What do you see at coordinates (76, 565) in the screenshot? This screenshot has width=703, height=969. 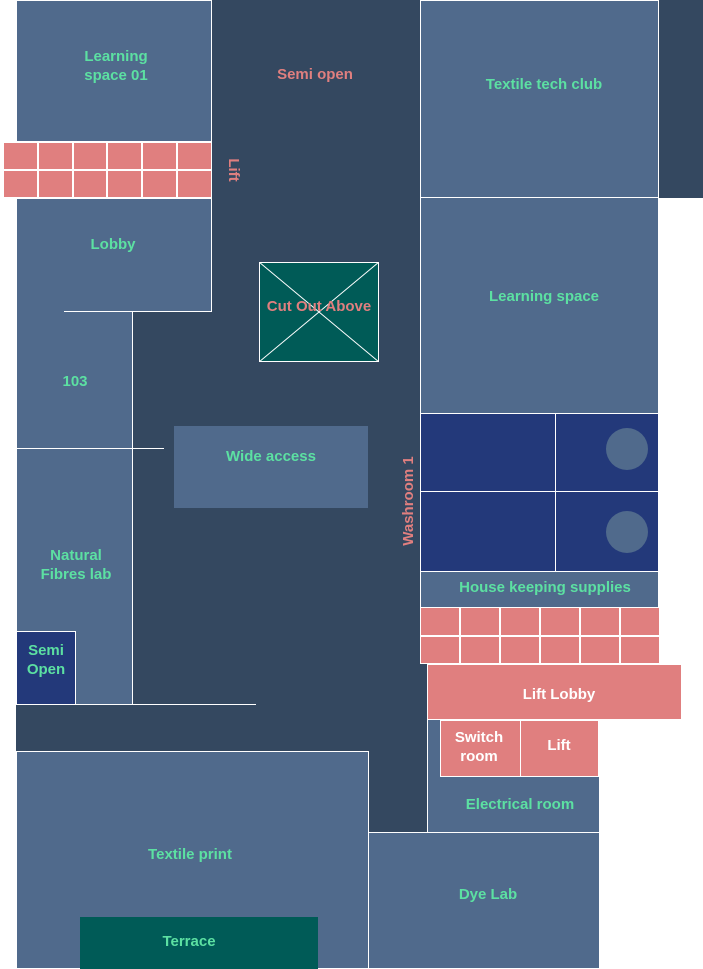 I see `natural-fibres-lab-label: Natural Fibres lab` at bounding box center [76, 565].